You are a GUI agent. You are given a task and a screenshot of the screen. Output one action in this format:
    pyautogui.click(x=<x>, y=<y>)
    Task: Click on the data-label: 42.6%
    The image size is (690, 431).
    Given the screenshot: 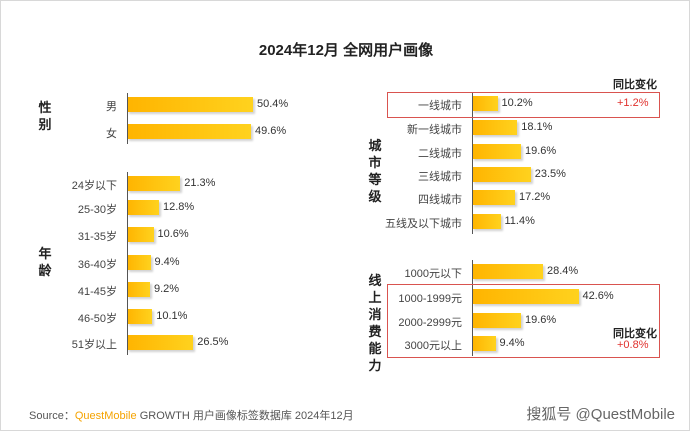 What is the action you would take?
    pyautogui.click(x=598, y=296)
    